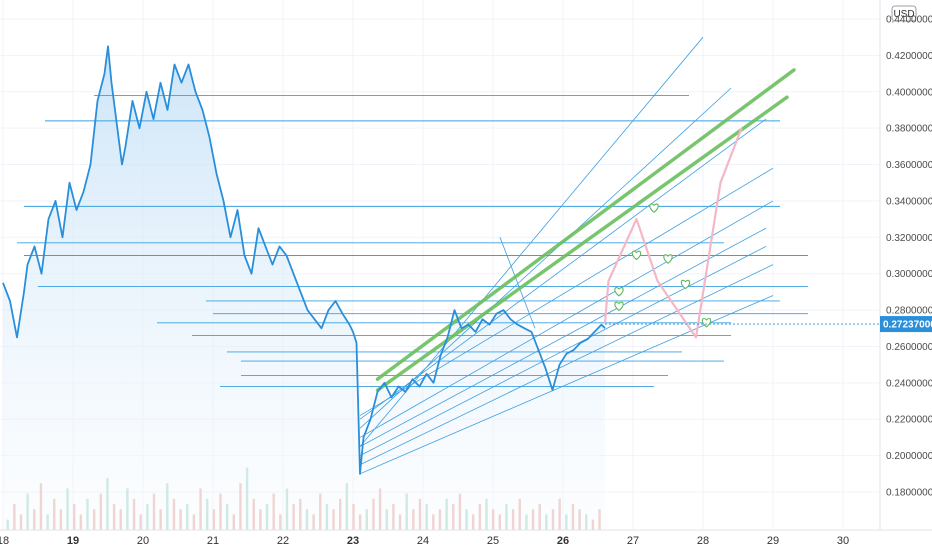 This screenshot has width=932, height=555. Describe the element at coordinates (633, 541) in the screenshot. I see `x-tick-label: 27` at that location.